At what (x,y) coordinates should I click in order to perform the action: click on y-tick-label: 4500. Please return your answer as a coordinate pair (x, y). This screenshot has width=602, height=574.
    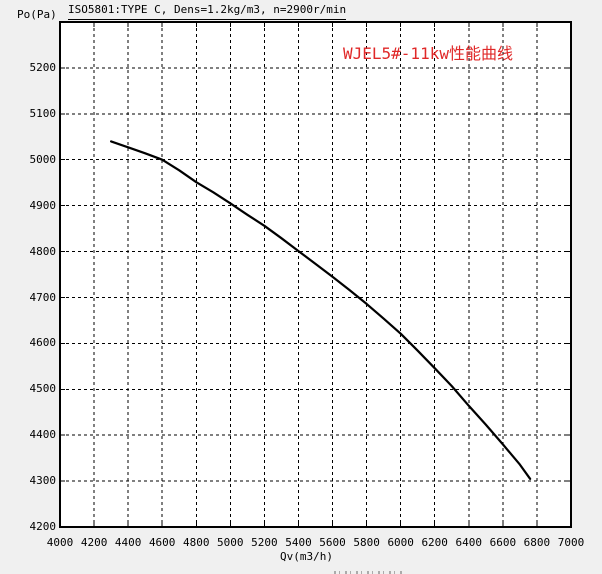
    Looking at the image, I should click on (43, 389).